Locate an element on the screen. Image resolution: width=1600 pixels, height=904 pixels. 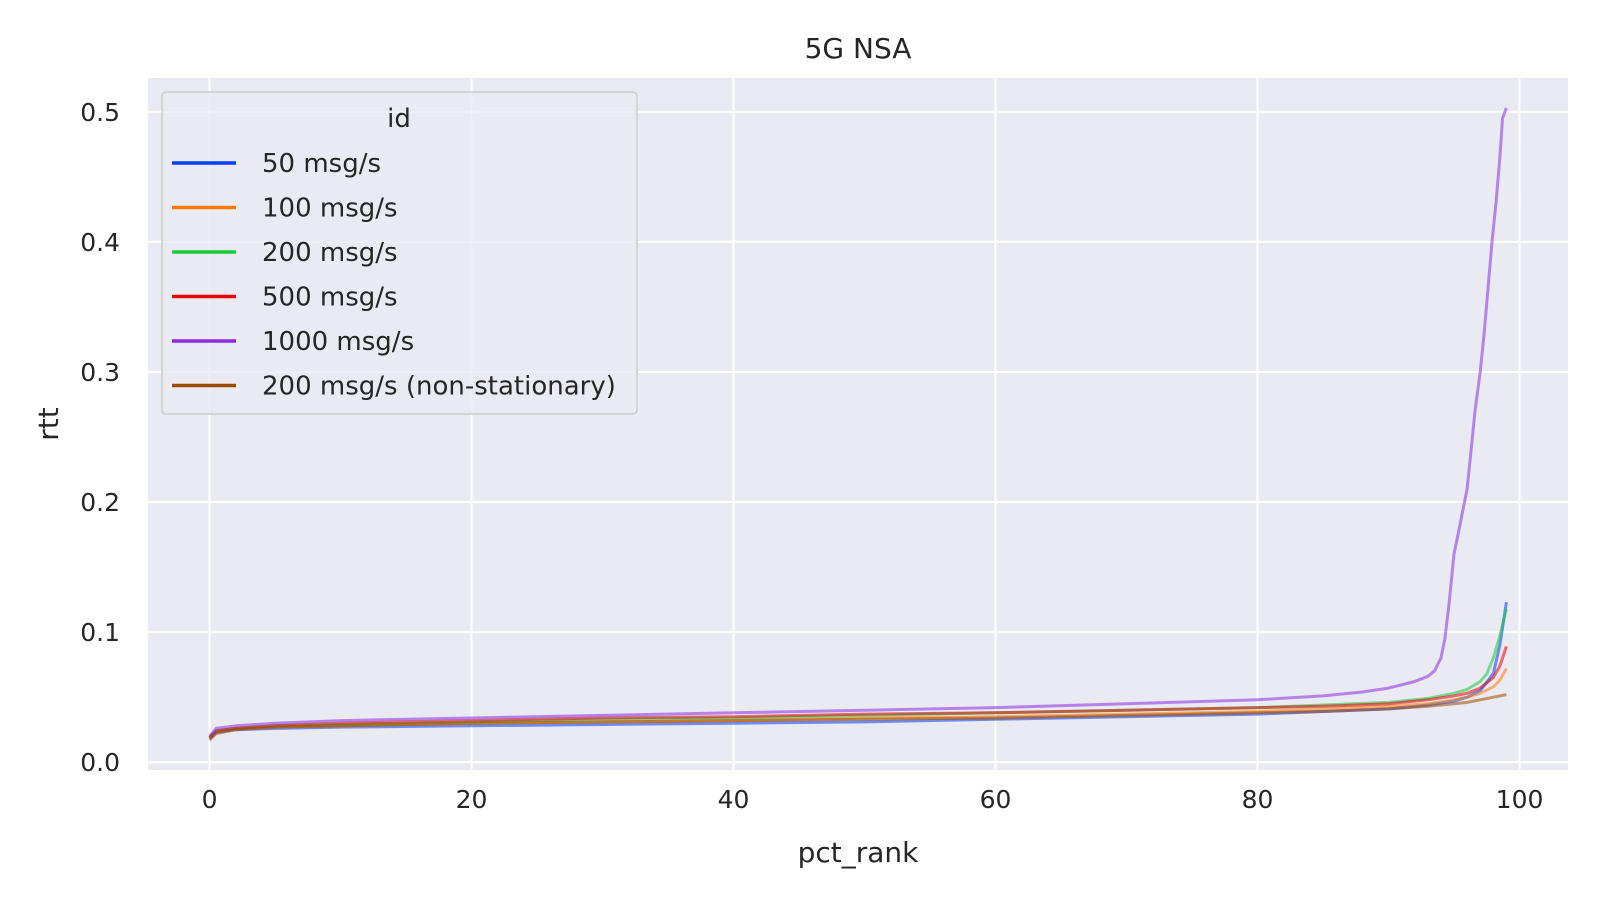
y-tick-label: 0.3 is located at coordinates (100, 372).